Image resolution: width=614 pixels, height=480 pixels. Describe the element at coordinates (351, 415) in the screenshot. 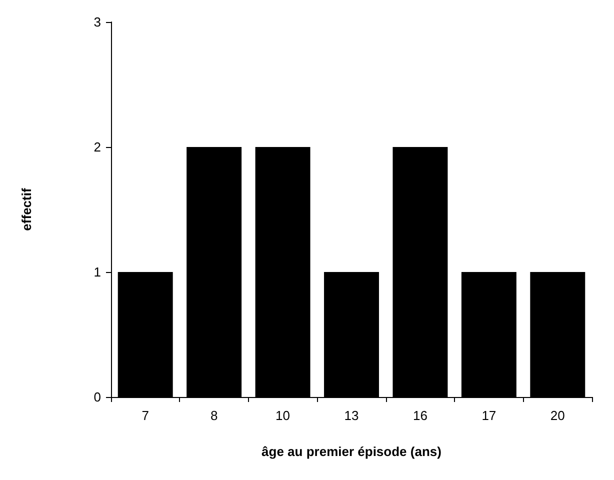

I see `x-tick-label: 13` at that location.